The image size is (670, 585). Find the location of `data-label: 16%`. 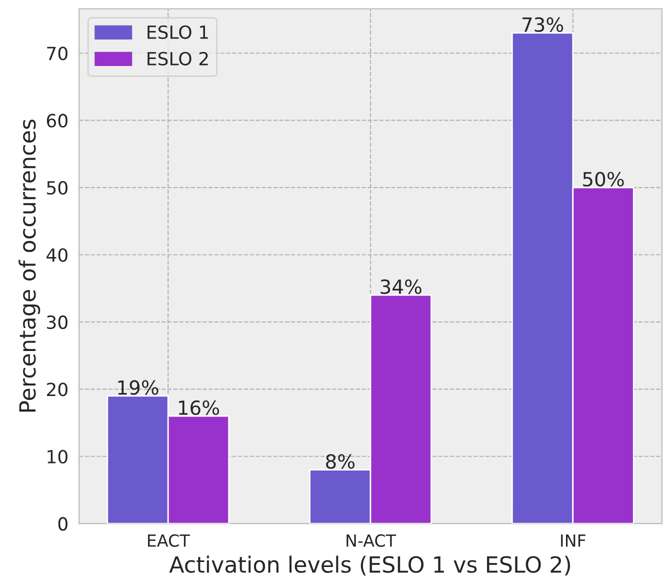

data-label: 16% is located at coordinates (199, 408).